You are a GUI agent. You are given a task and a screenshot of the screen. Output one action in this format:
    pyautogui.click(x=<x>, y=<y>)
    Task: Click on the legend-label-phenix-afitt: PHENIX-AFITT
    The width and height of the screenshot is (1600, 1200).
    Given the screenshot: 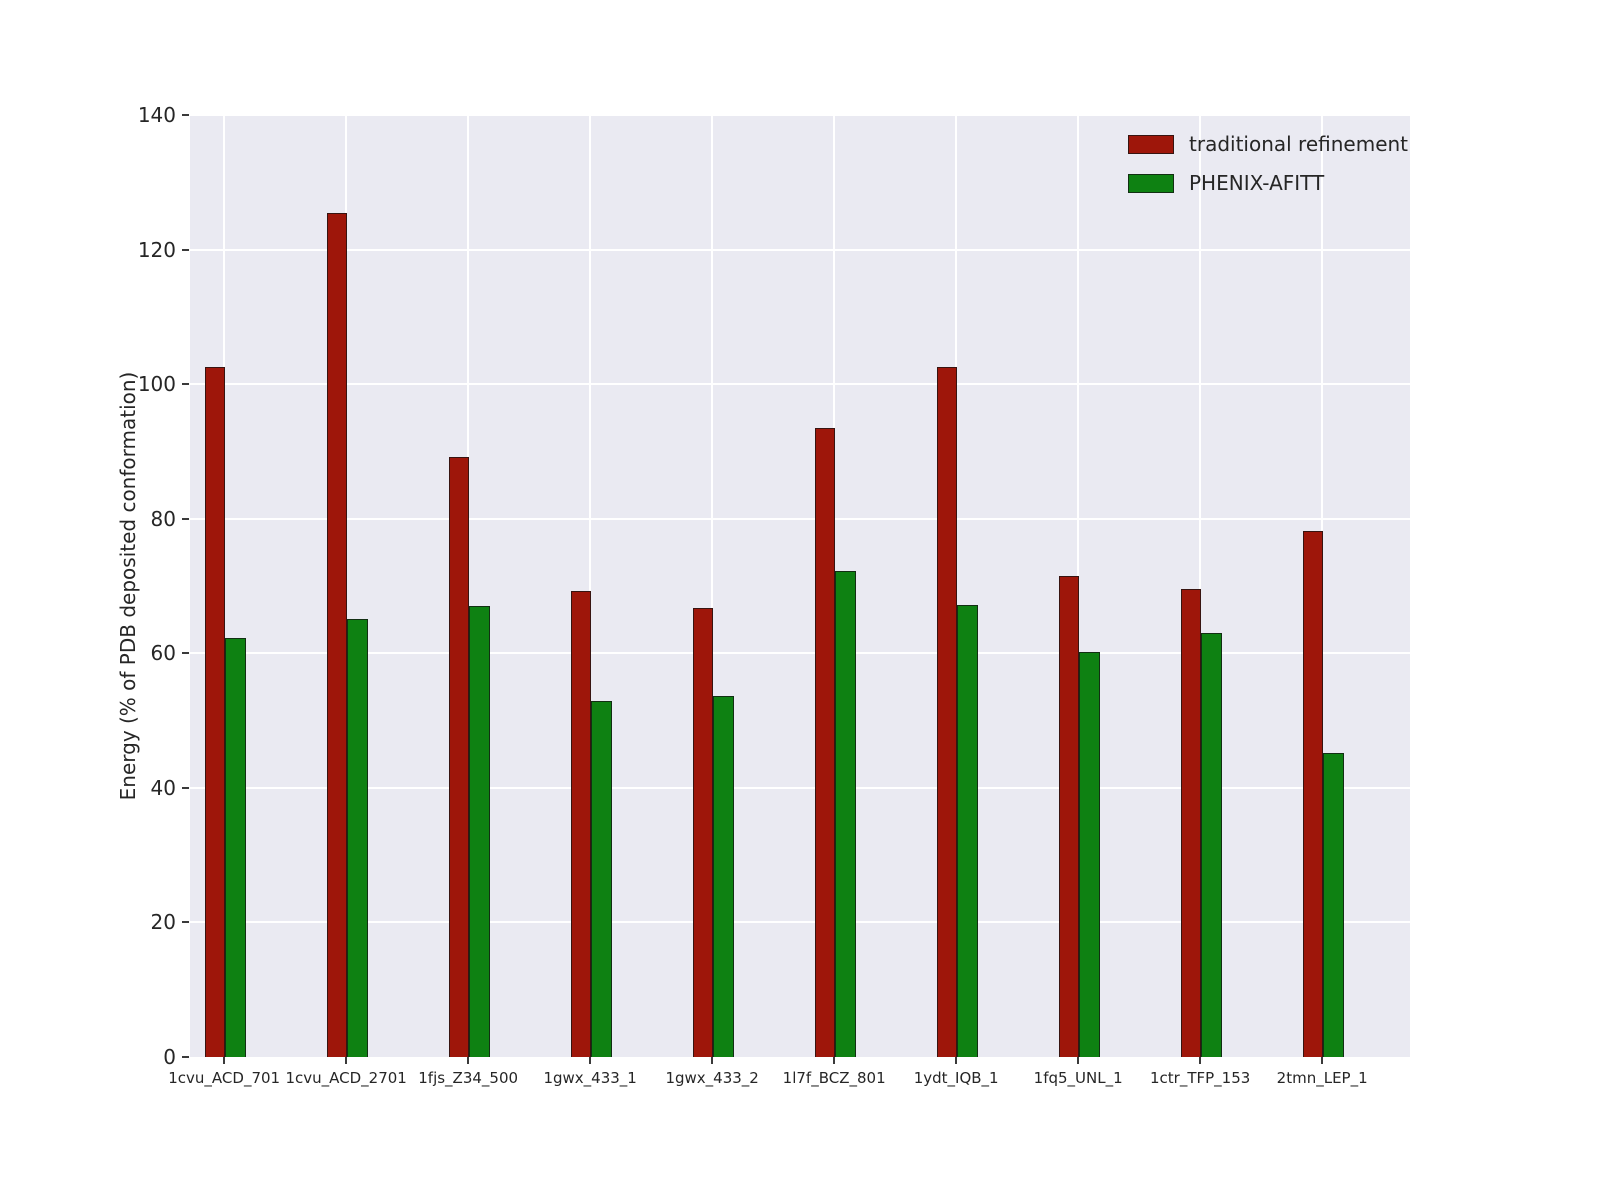 What is the action you would take?
    pyautogui.click(x=1257, y=183)
    